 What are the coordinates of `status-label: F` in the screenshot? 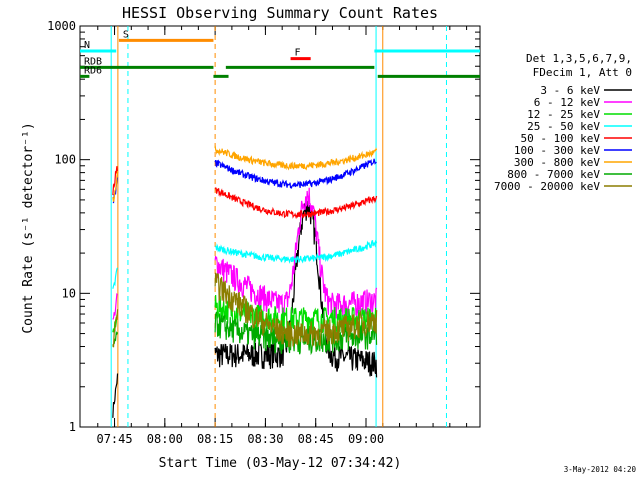 It's located at (298, 53).